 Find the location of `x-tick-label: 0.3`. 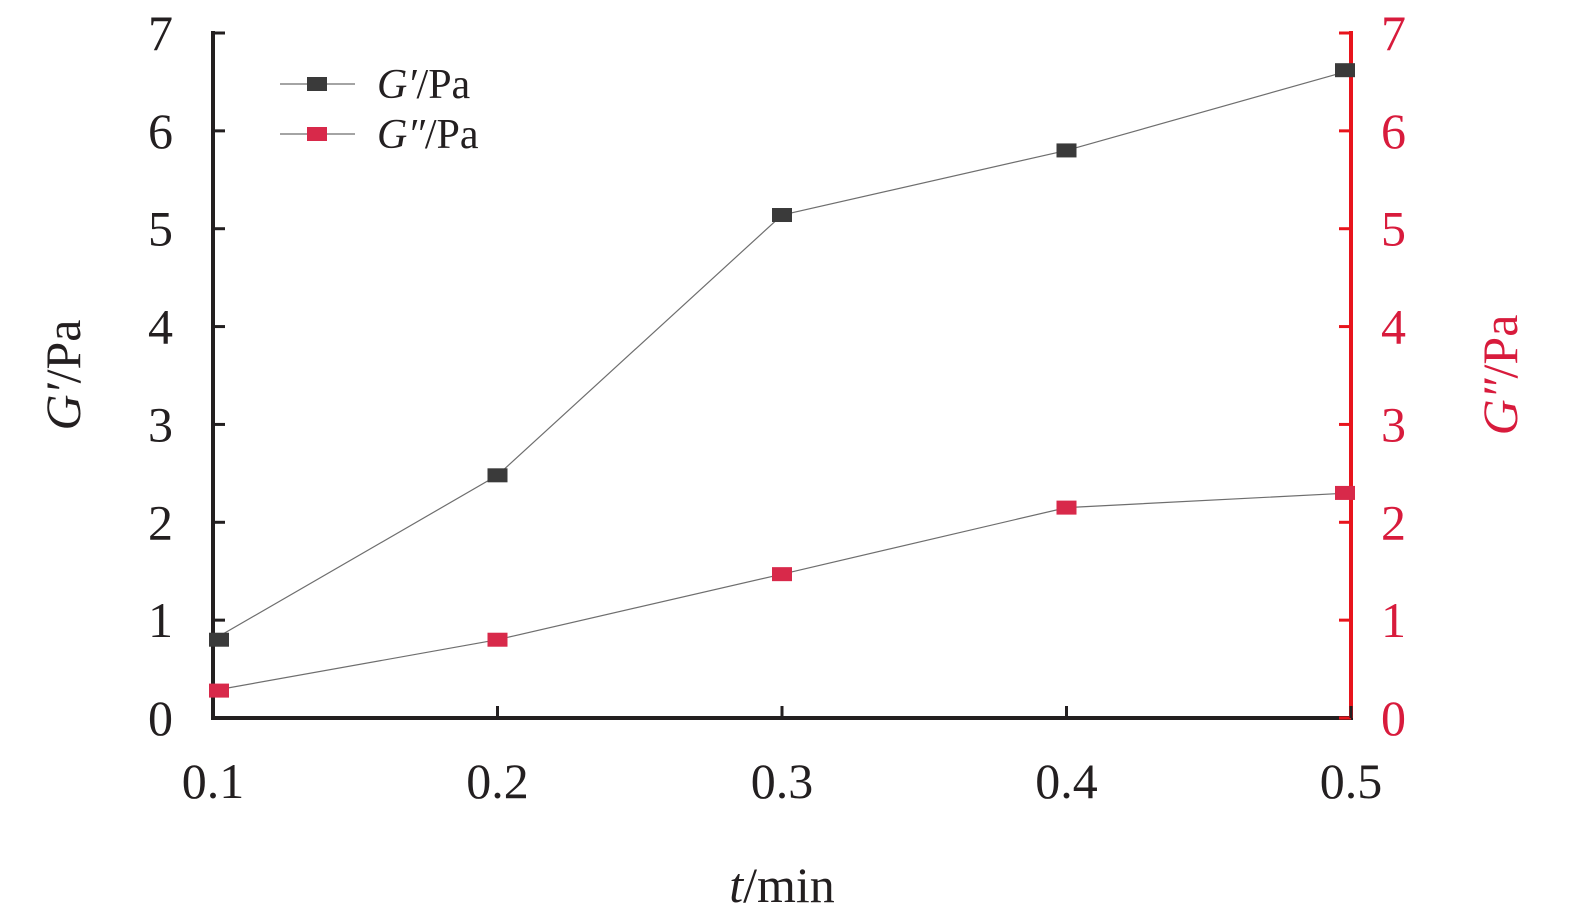

x-tick-label: 0.3 is located at coordinates (782, 781).